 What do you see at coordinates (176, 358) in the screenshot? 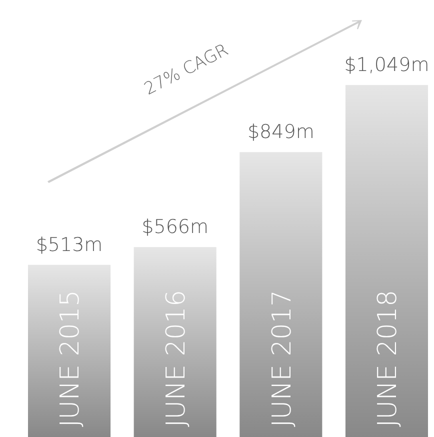
I see `x-tick-label: JUNE 2016` at bounding box center [176, 358].